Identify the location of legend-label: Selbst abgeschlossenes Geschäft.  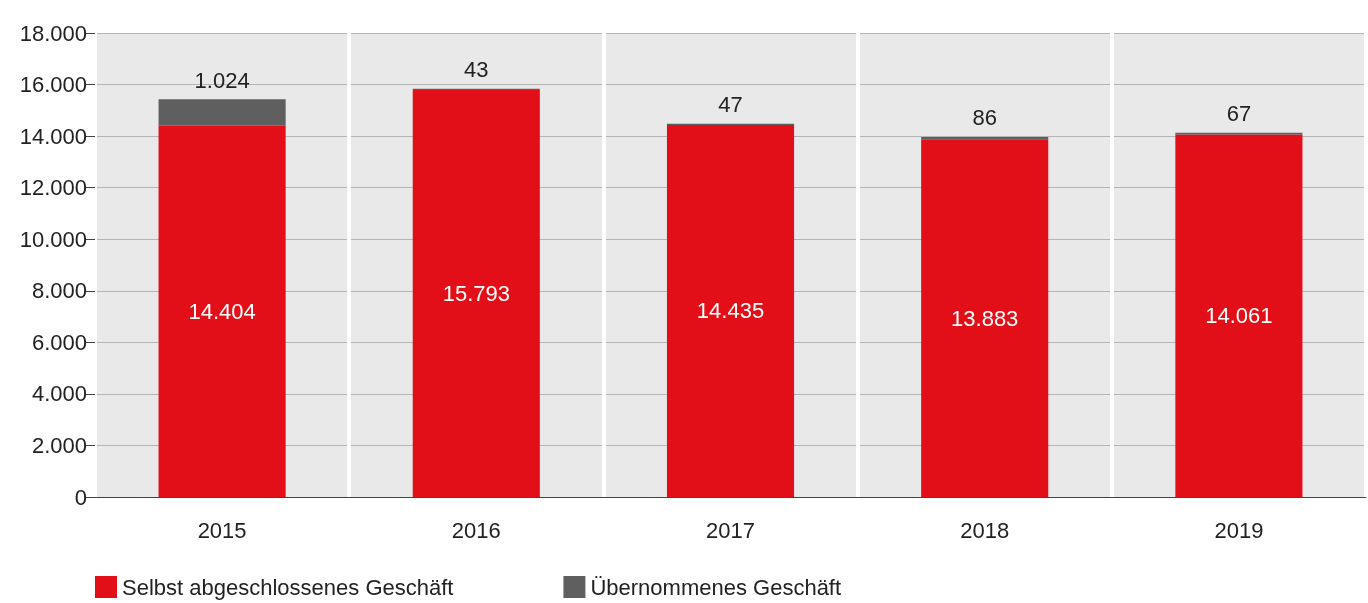
(288, 587).